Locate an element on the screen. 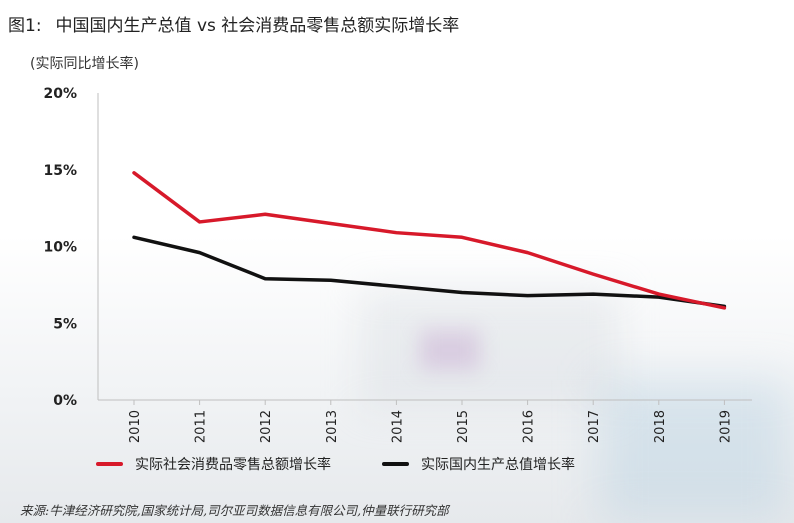 The height and width of the screenshot is (523, 794). y-tick-labels: 0% 5% 10% 15% 20% is located at coordinates (60, 247).